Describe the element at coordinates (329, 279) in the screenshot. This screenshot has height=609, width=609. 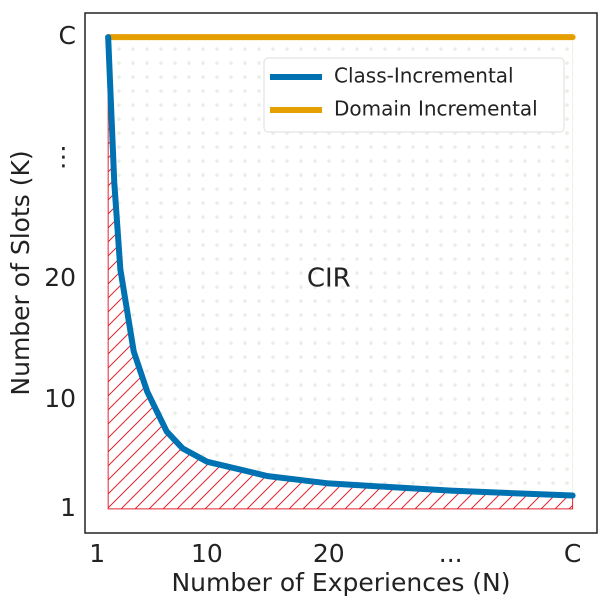
I see `annotation: CIR` at that location.